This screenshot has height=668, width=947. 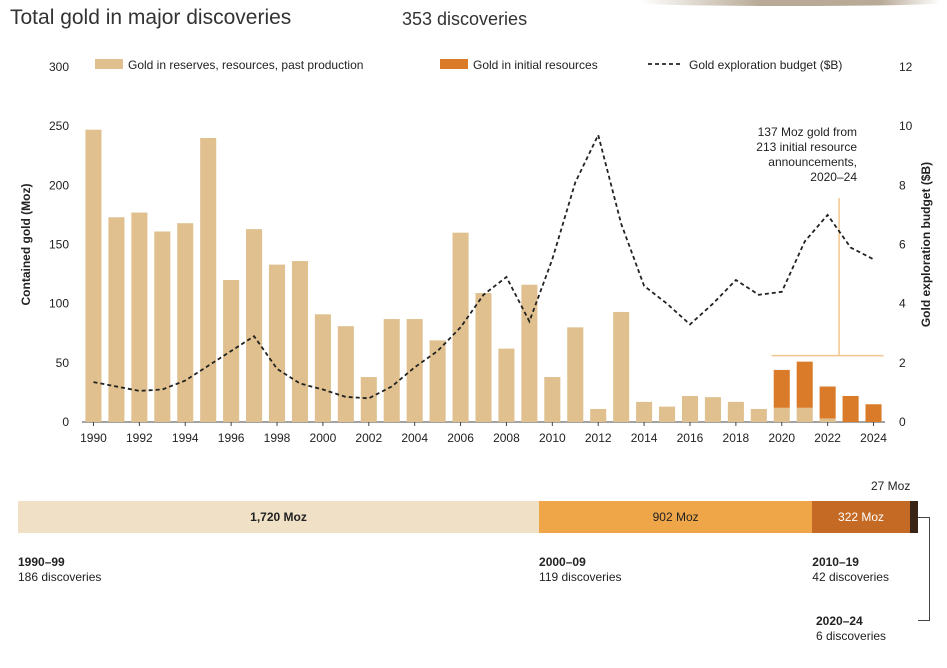 What do you see at coordinates (891, 486) in the screenshot?
I see `decade-value-label-2020s: 27 Moz` at bounding box center [891, 486].